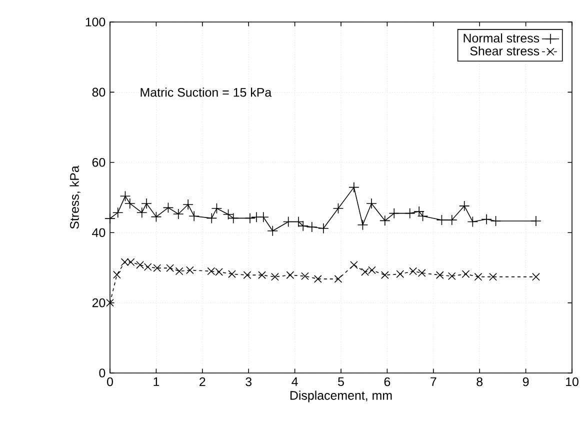  Describe the element at coordinates (110, 381) in the screenshot. I see `x-tick-label: 0` at that location.